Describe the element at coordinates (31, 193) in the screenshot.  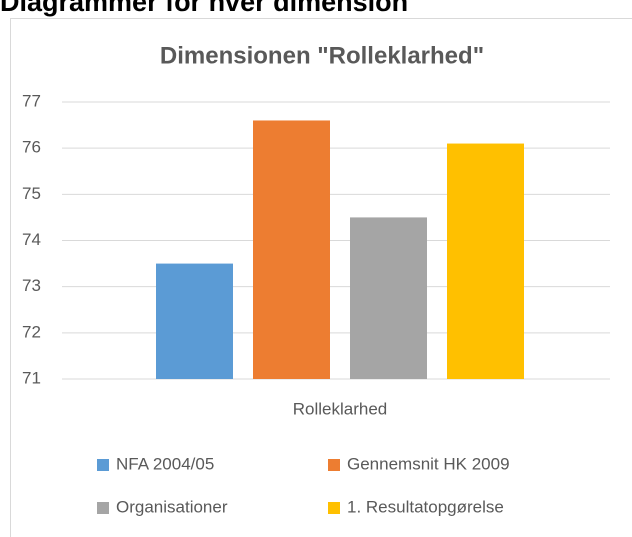
I see `y-tick-label: 75` at that location.